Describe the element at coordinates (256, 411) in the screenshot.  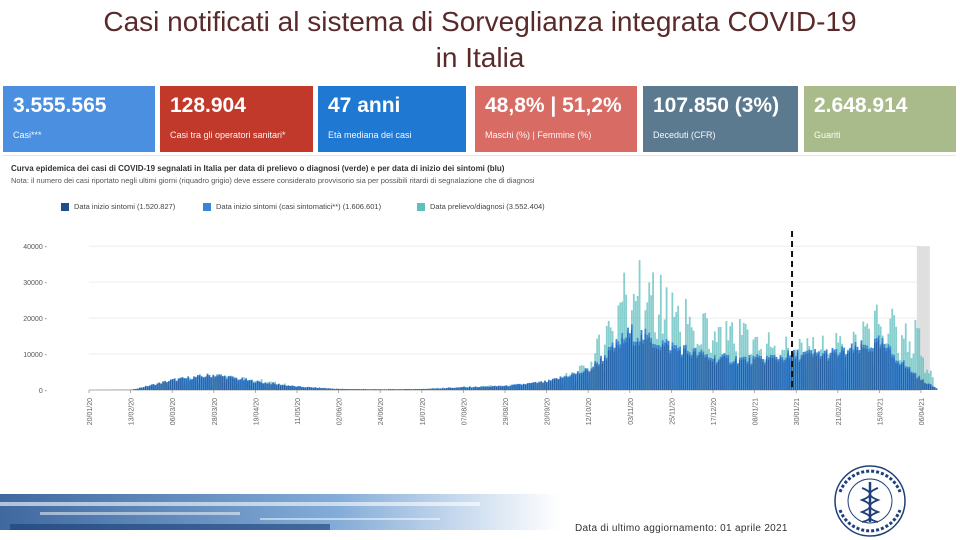
I see `x-tick-label: 19/04/20` at that location.